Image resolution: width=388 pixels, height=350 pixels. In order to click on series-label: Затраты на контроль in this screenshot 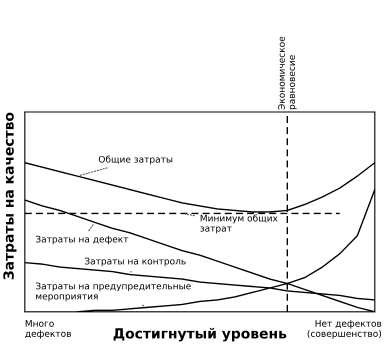, I will do `click(135, 262)`.